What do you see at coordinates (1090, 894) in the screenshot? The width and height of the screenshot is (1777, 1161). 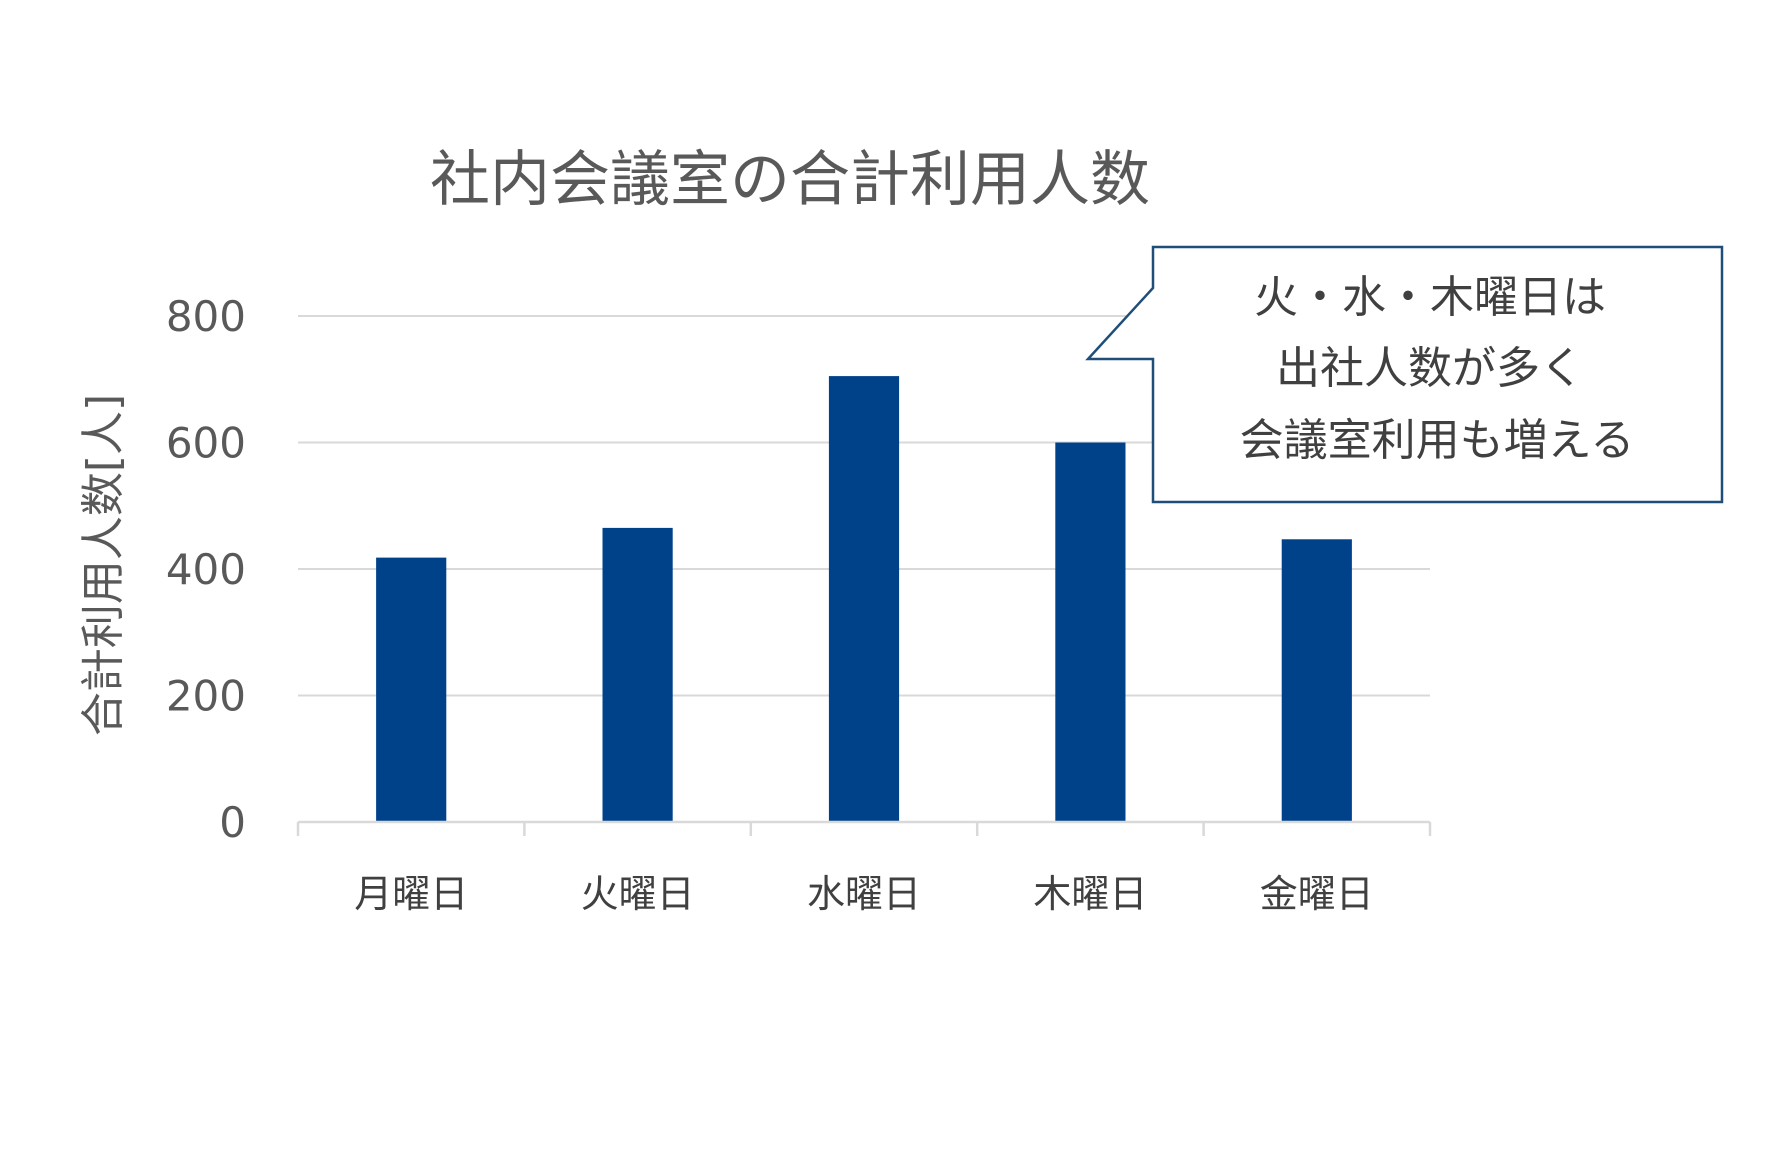 I see `x-tick-label: 木曜日` at bounding box center [1090, 894].